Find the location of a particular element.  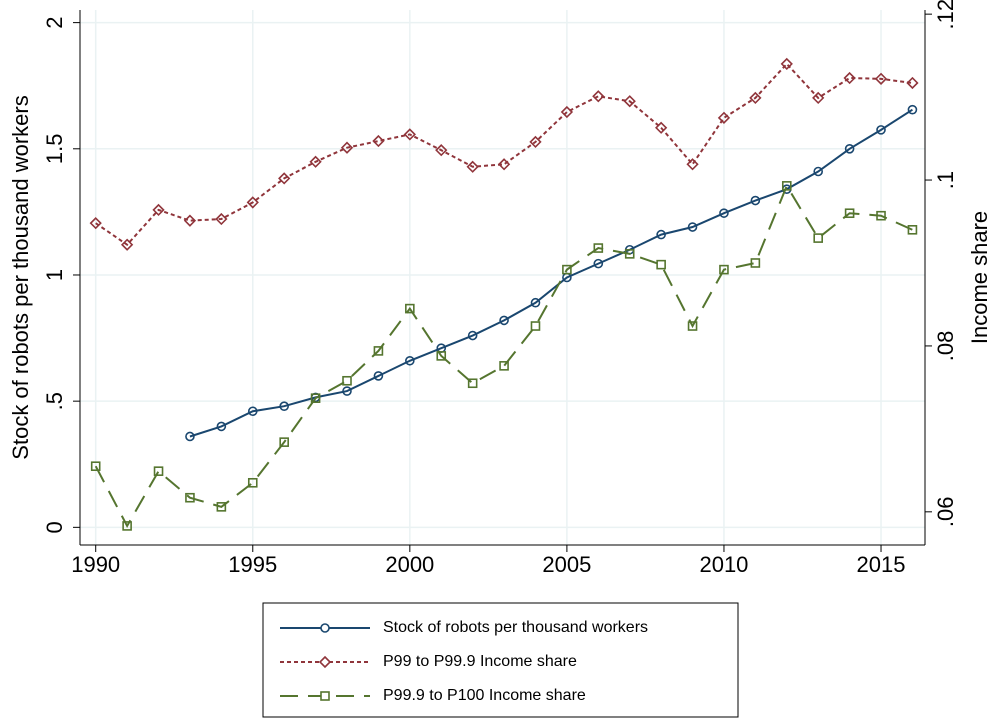

y2-axis-title: Income share is located at coordinates (979, 277).